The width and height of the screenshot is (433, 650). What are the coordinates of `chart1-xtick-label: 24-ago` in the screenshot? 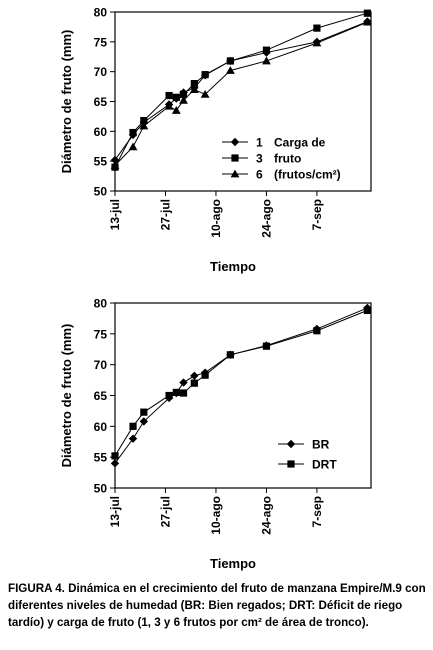 It's located at (266, 218).